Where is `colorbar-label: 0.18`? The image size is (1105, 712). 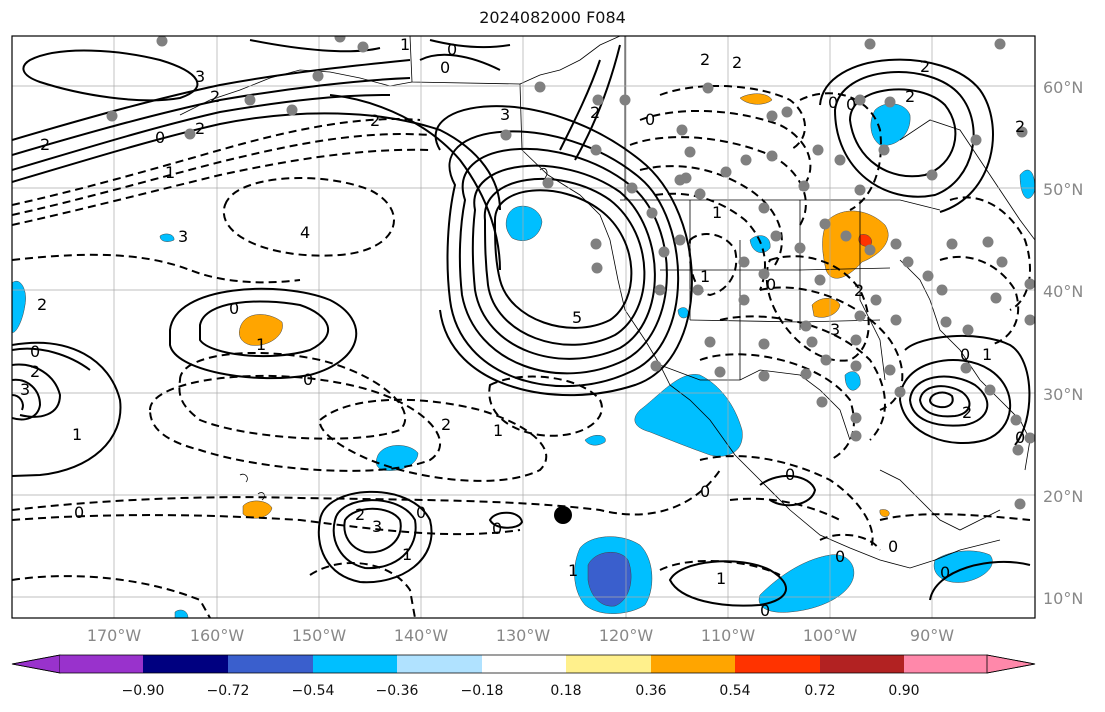
colorbar-label: 0.18 is located at coordinates (566, 691).